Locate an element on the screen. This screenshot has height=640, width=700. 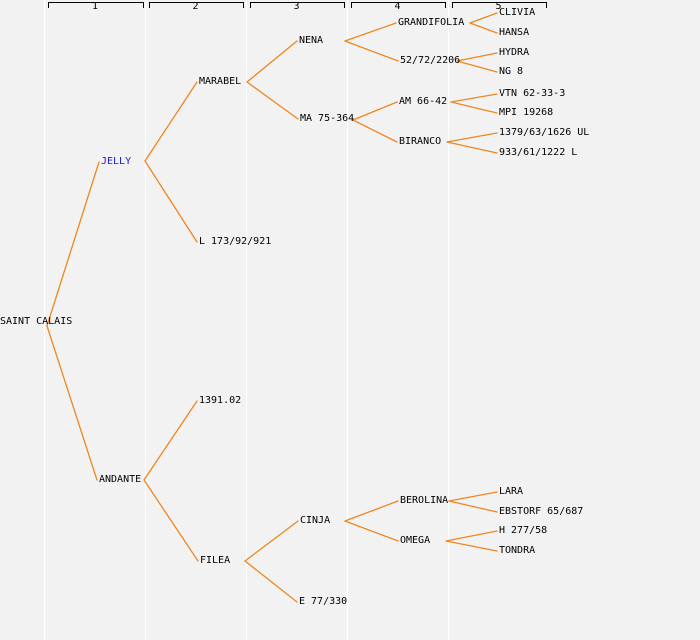
node-ma-75-364: MA 75-364 is located at coordinates (327, 118).